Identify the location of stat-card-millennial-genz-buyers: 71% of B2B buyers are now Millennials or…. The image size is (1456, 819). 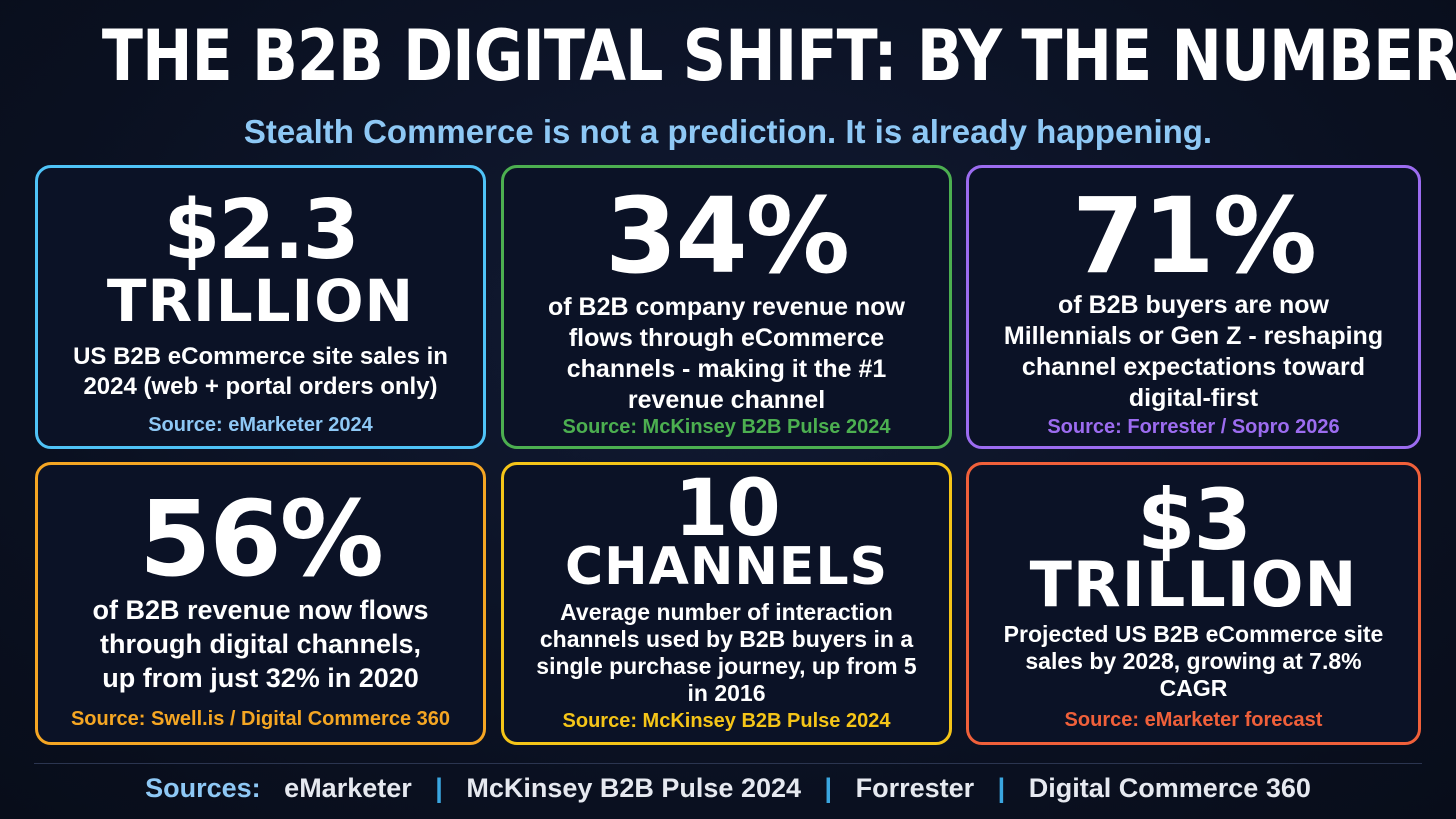
(1193, 307).